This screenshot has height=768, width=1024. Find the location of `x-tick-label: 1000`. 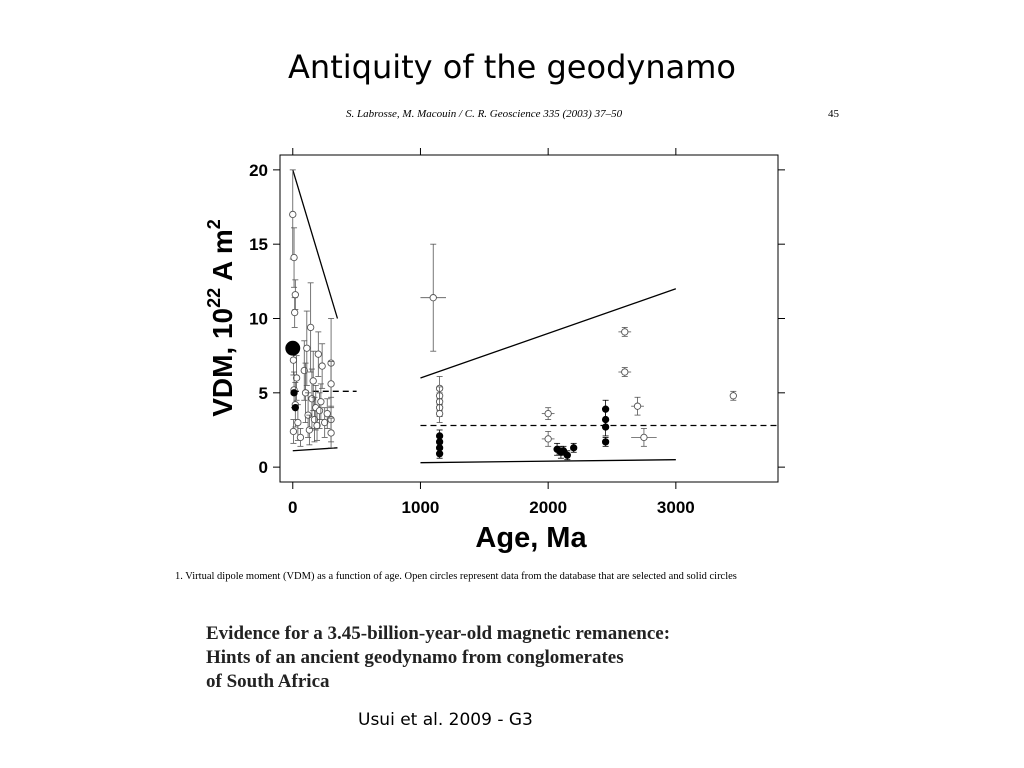

x-tick-label: 1000 is located at coordinates (421, 507).